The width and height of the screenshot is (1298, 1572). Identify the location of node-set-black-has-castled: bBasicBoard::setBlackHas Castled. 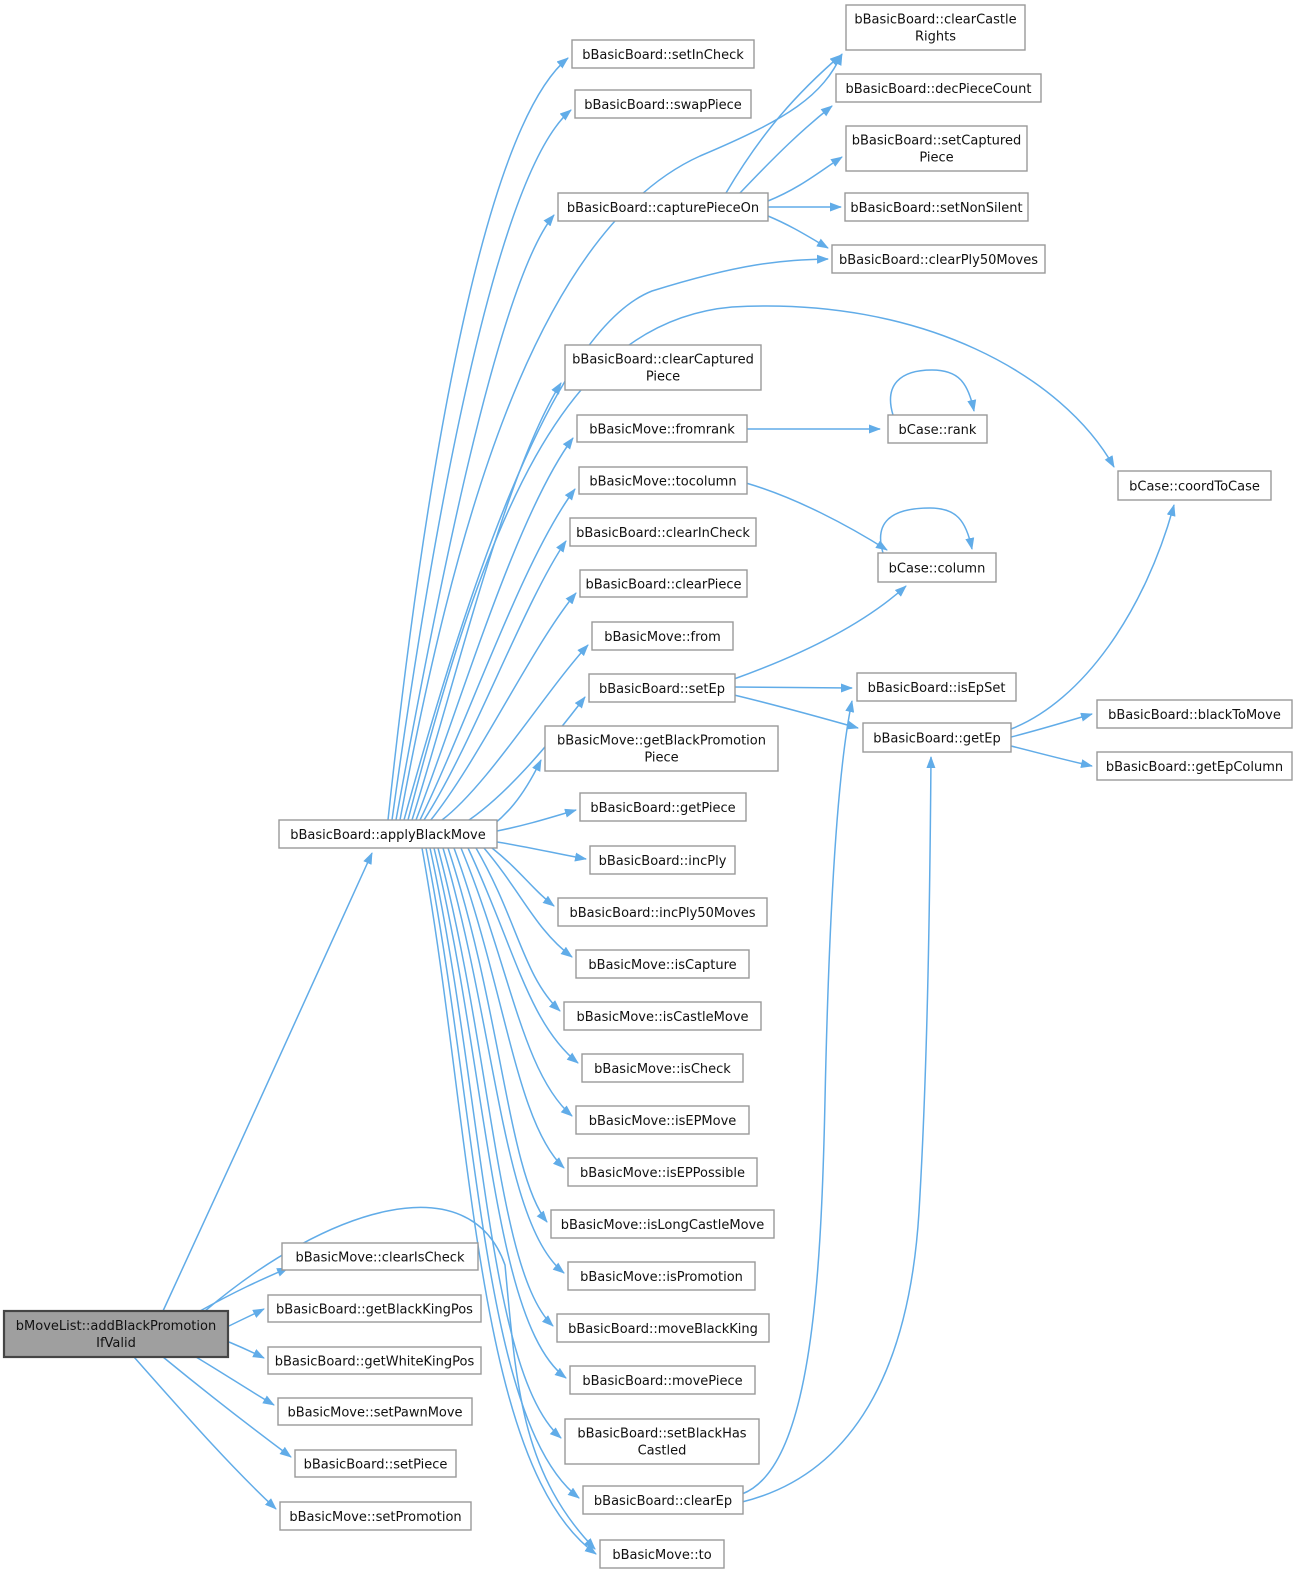
(662, 1441).